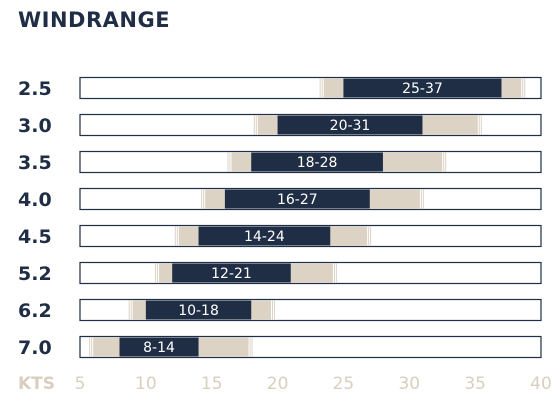 The width and height of the screenshot is (560, 406). What do you see at coordinates (541, 384) in the screenshot?
I see `x-tick-label: 40` at bounding box center [541, 384].